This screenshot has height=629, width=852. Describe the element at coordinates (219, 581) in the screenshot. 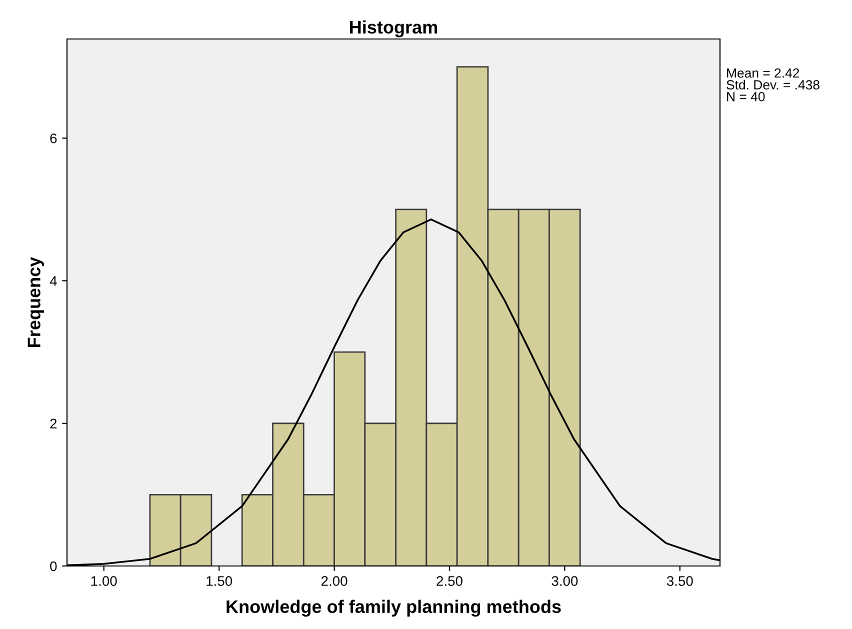

I see `x-tick-label: 1.50` at that location.